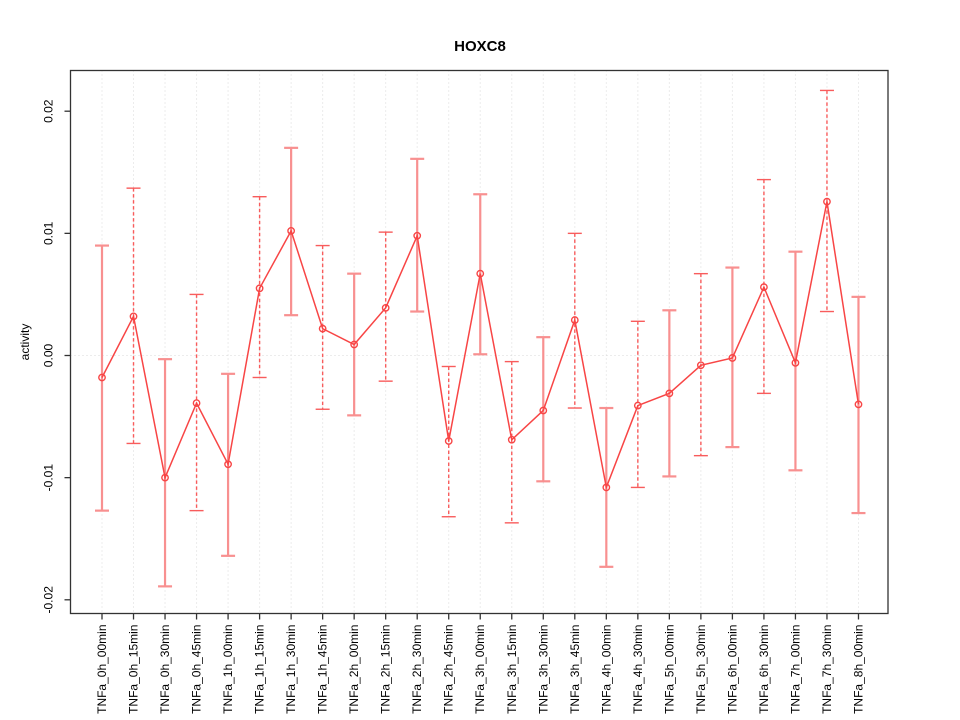 This screenshot has width=960, height=720. Describe the element at coordinates (480, 669) in the screenshot. I see `x-tick-label: TNFa_3h_00min` at that location.